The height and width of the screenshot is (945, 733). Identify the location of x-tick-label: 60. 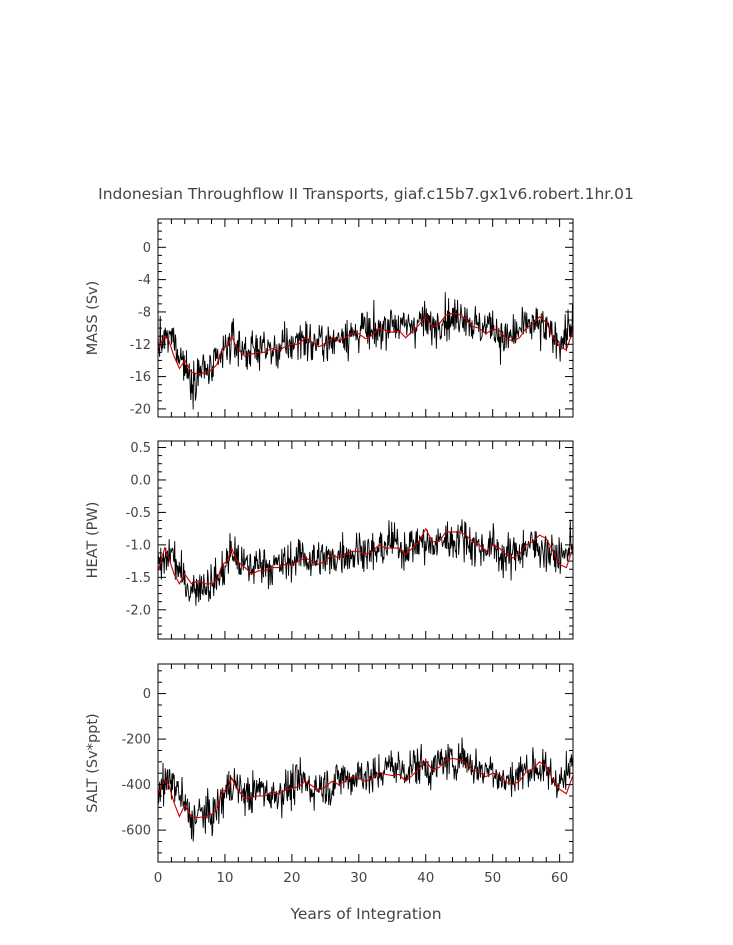
(559, 878).